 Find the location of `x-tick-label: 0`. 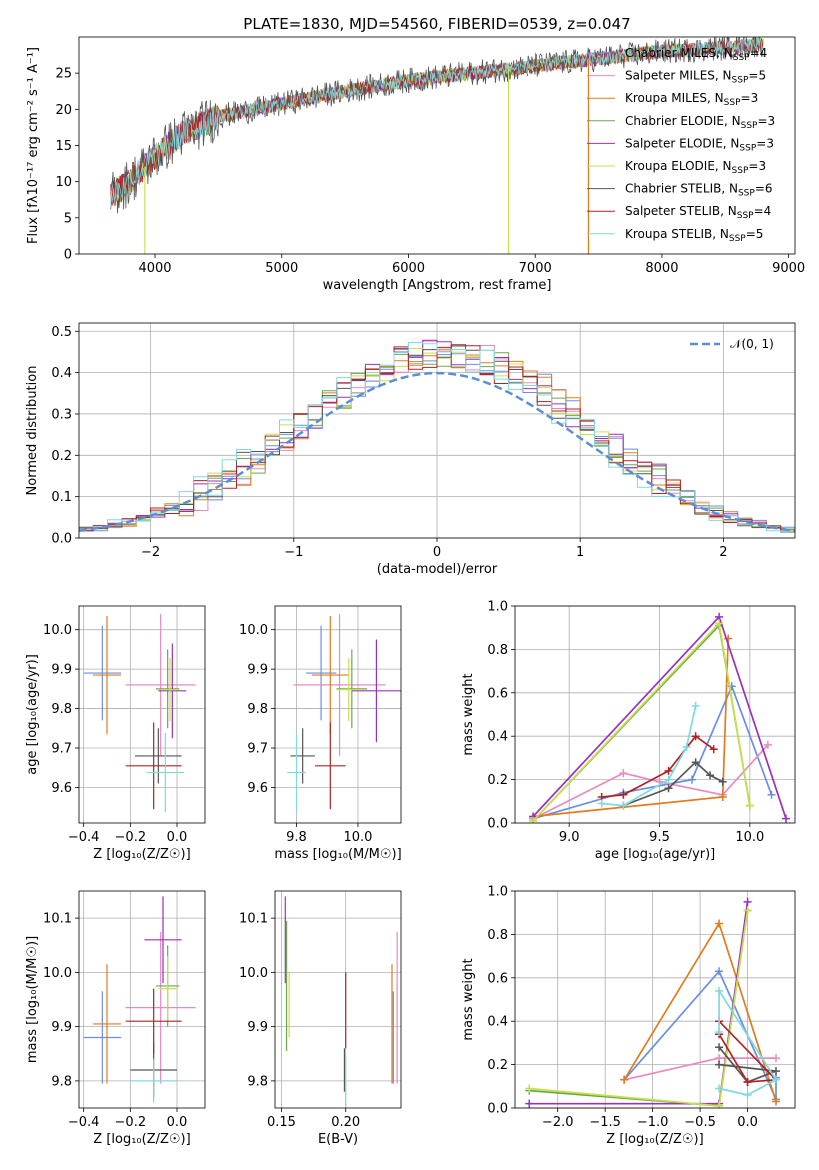

x-tick-label: 0 is located at coordinates (437, 552).